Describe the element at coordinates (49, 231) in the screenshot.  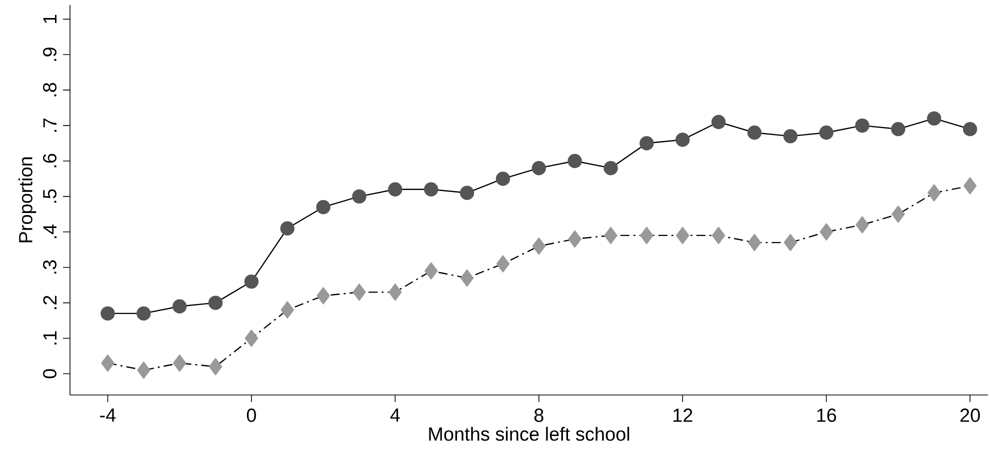
I see `y-tick-label: .4` at that location.